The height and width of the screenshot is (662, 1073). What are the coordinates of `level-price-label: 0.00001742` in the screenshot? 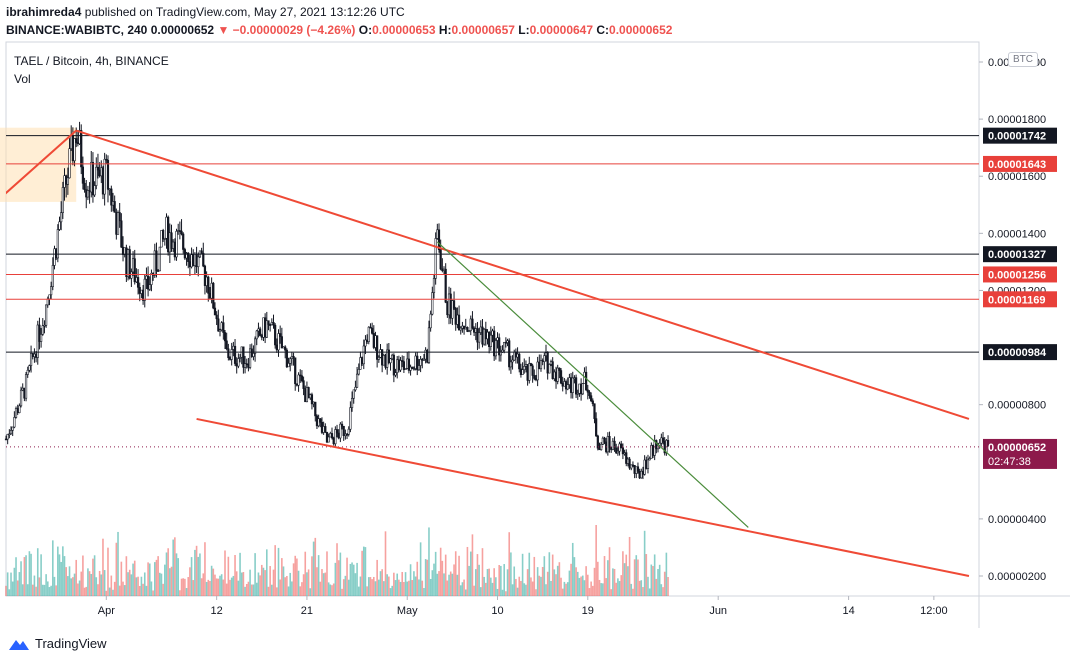 It's located at (1017, 137).